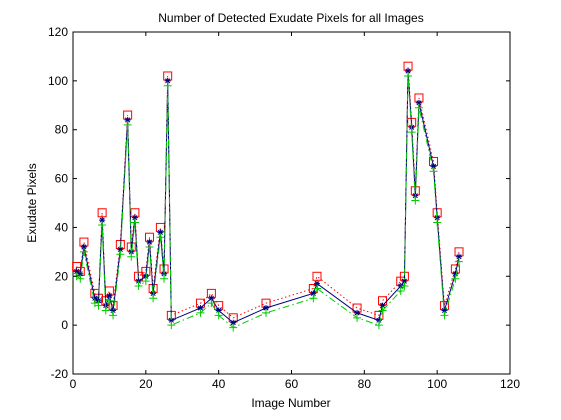  What do you see at coordinates (510, 384) in the screenshot?
I see `x-tick-label: 120` at bounding box center [510, 384].